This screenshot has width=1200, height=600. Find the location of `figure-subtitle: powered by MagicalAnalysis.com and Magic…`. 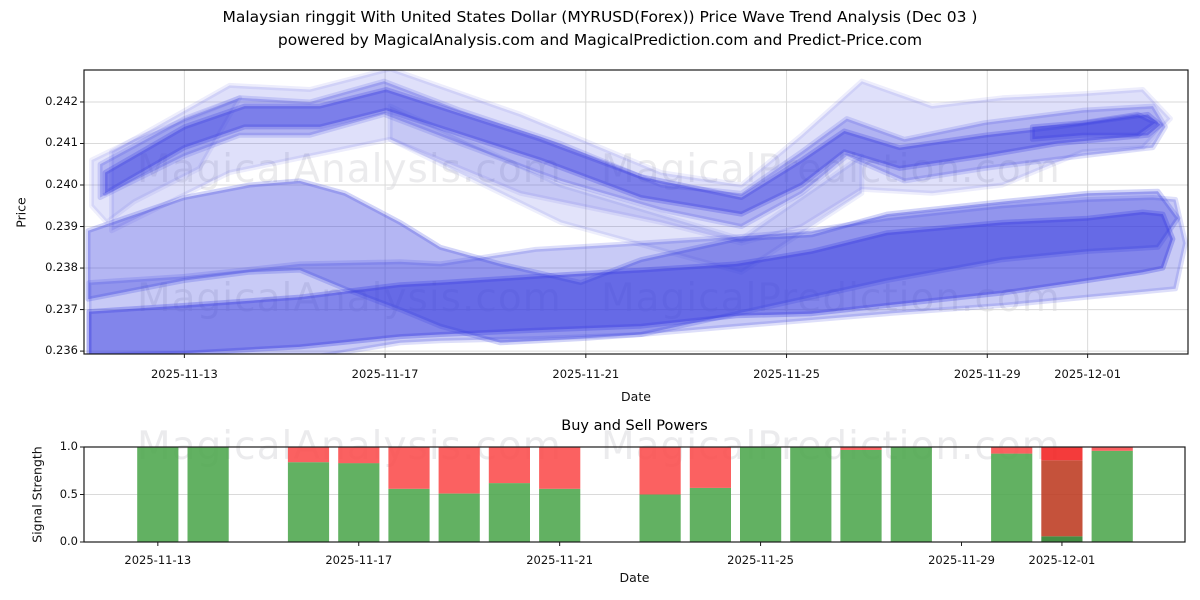

figure-subtitle: powered by MagicalAnalysis.com and Magic… is located at coordinates (600, 40).